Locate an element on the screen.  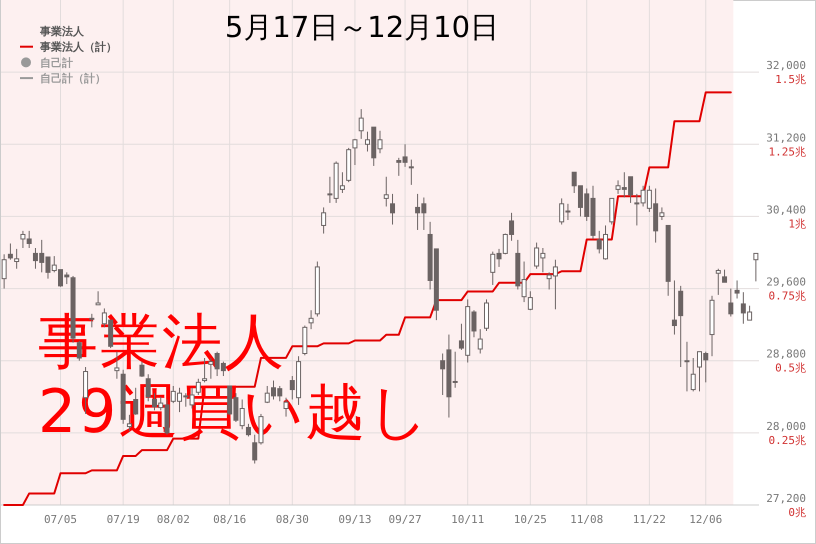
y2-tick-label: 1.5兆 is located at coordinates (790, 79).